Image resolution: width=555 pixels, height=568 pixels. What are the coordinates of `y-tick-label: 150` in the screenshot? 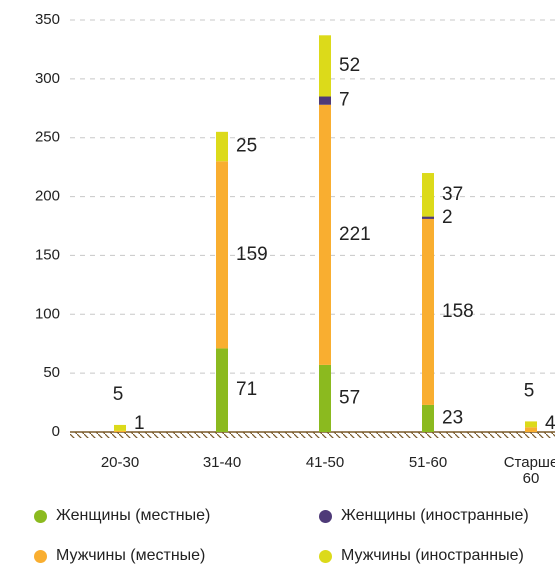 It's located at (47, 254).